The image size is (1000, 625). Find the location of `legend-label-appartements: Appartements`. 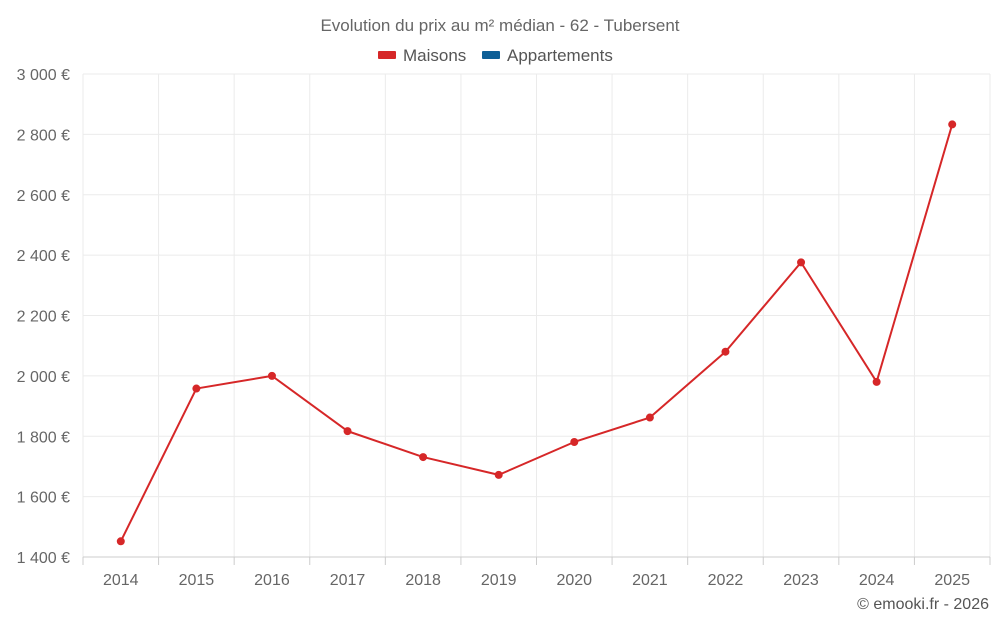

legend-label-appartements: Appartements is located at coordinates (560, 55).